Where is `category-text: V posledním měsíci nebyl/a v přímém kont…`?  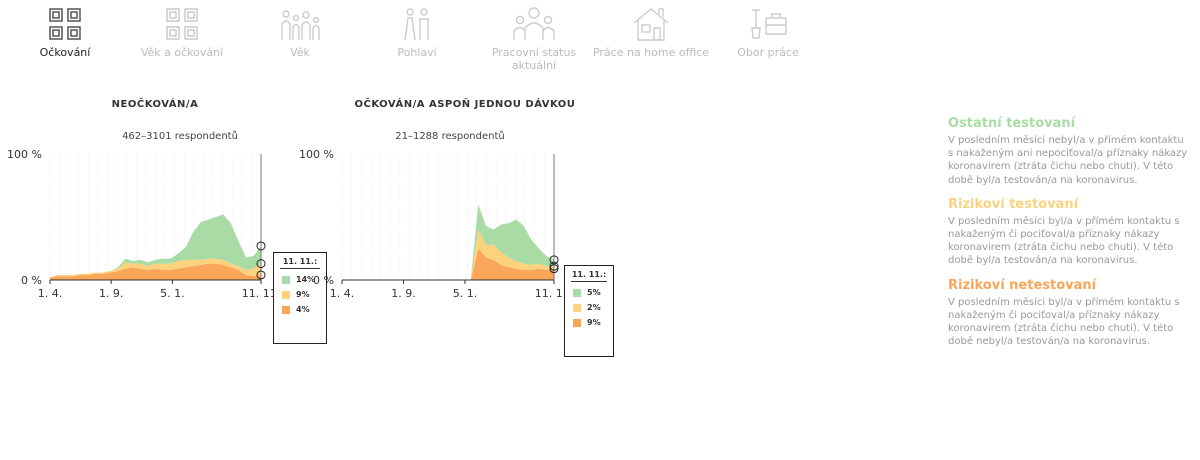
category-text: V posledním měsíci nebyl/a v přímém kont… is located at coordinates (1068, 160).